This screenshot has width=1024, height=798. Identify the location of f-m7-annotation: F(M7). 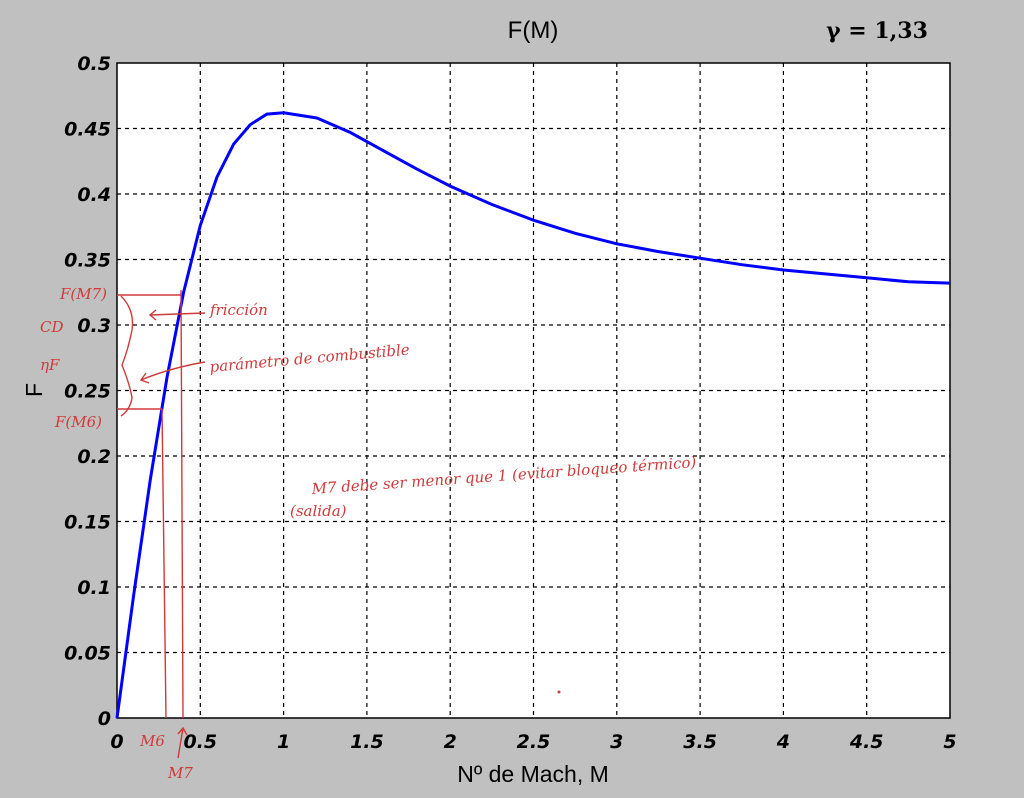
(83, 294).